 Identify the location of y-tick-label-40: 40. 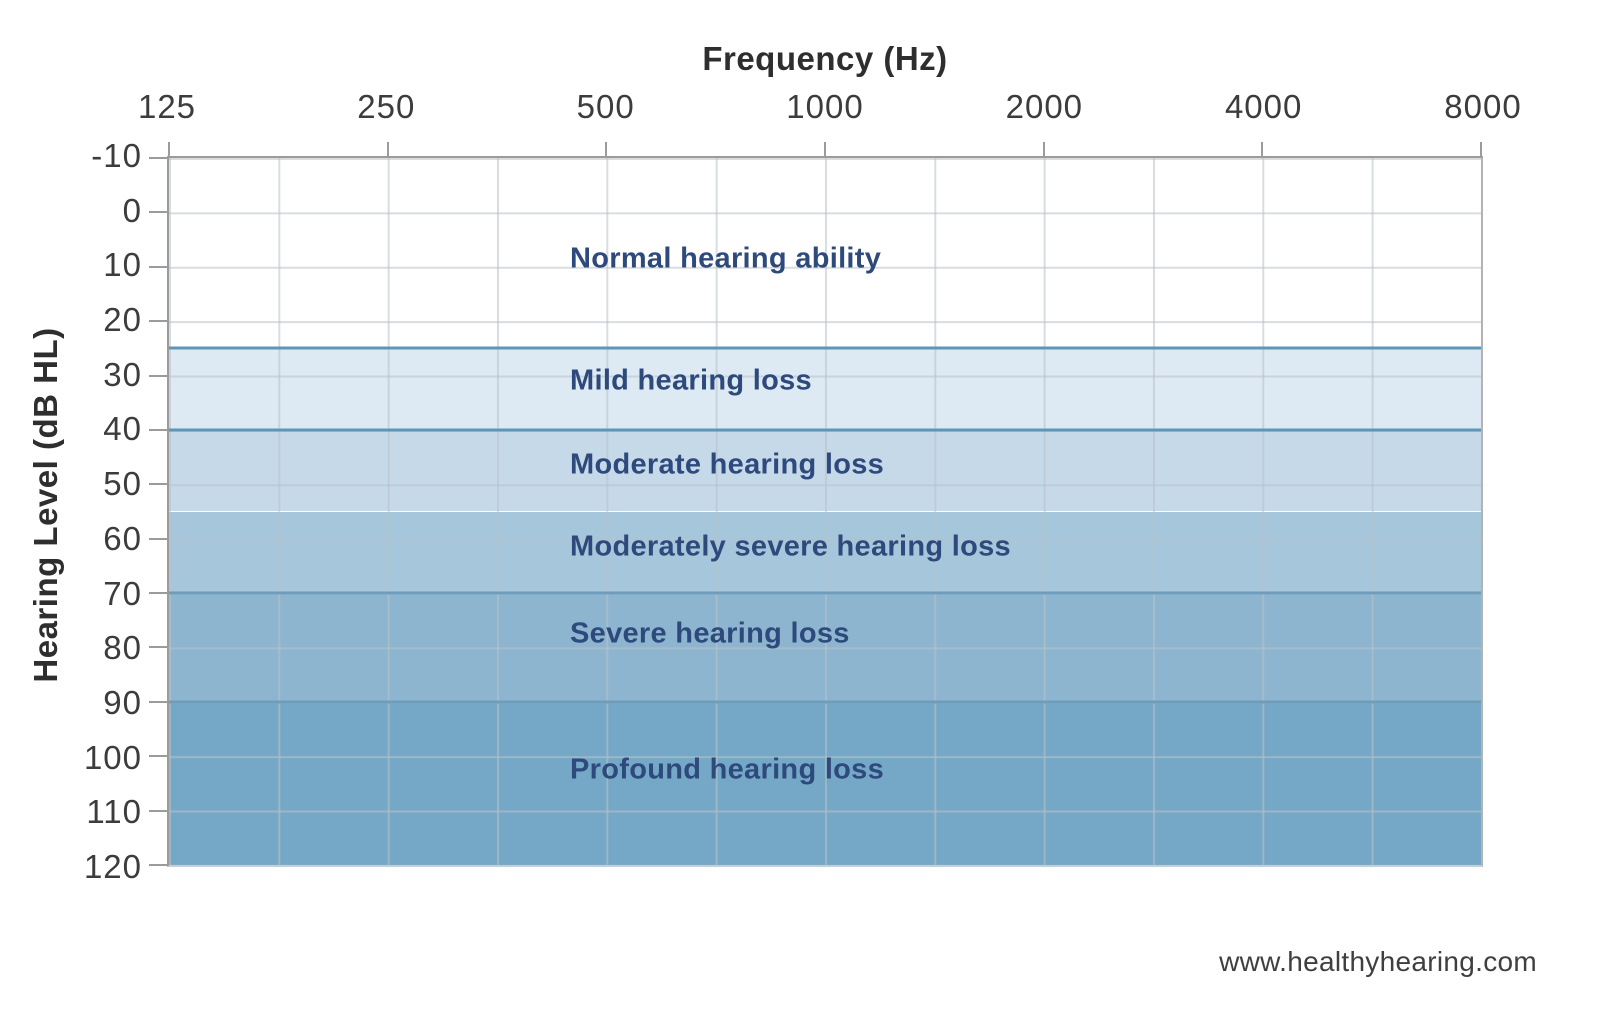
(122, 429).